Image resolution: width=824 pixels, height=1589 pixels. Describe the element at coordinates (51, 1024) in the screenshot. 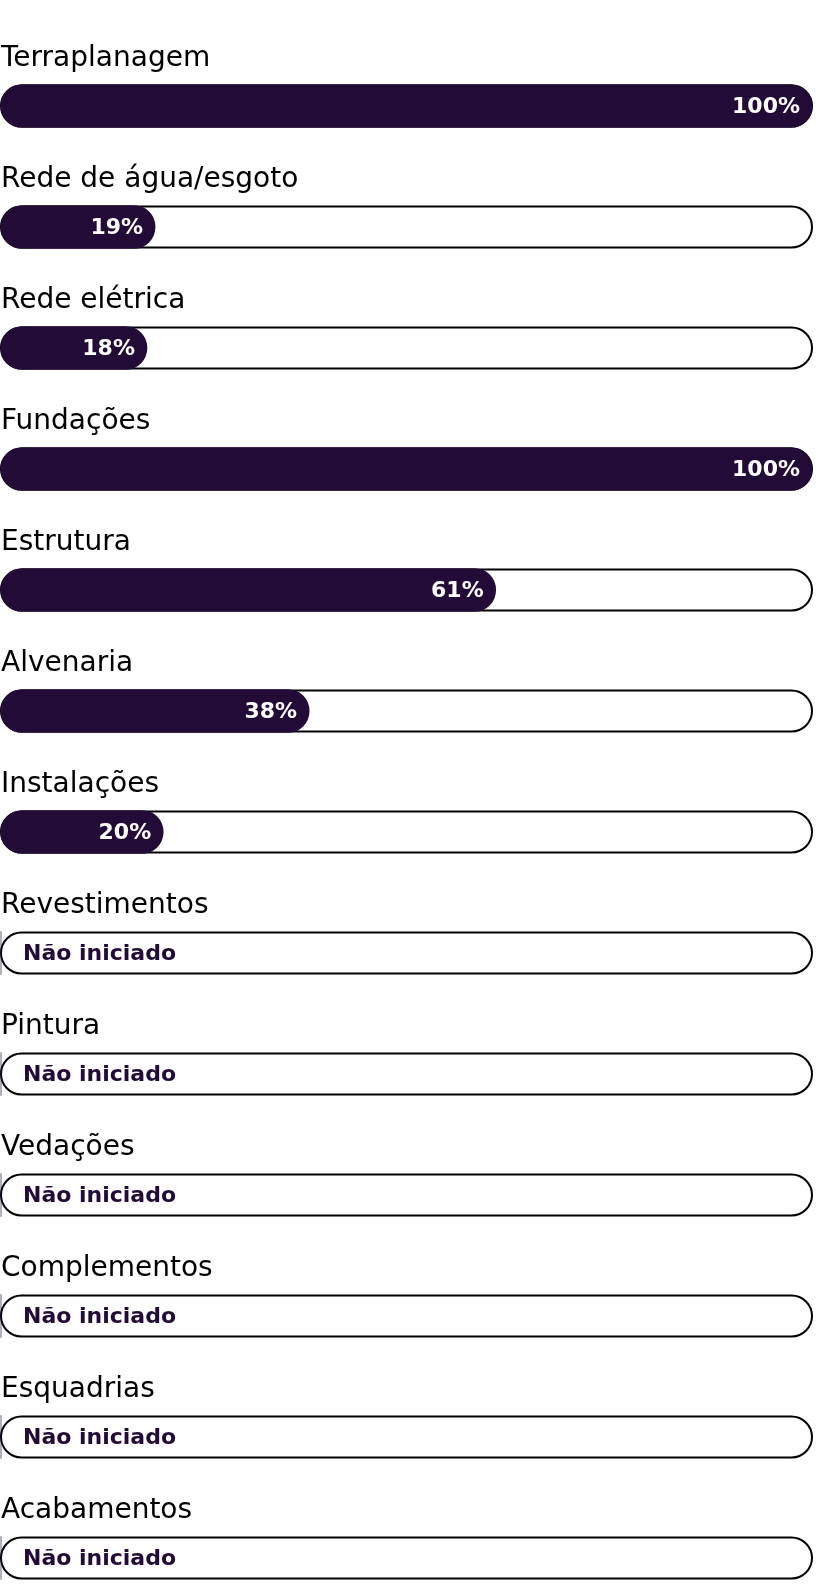

I see `y-tick-label: Pintura` at that location.